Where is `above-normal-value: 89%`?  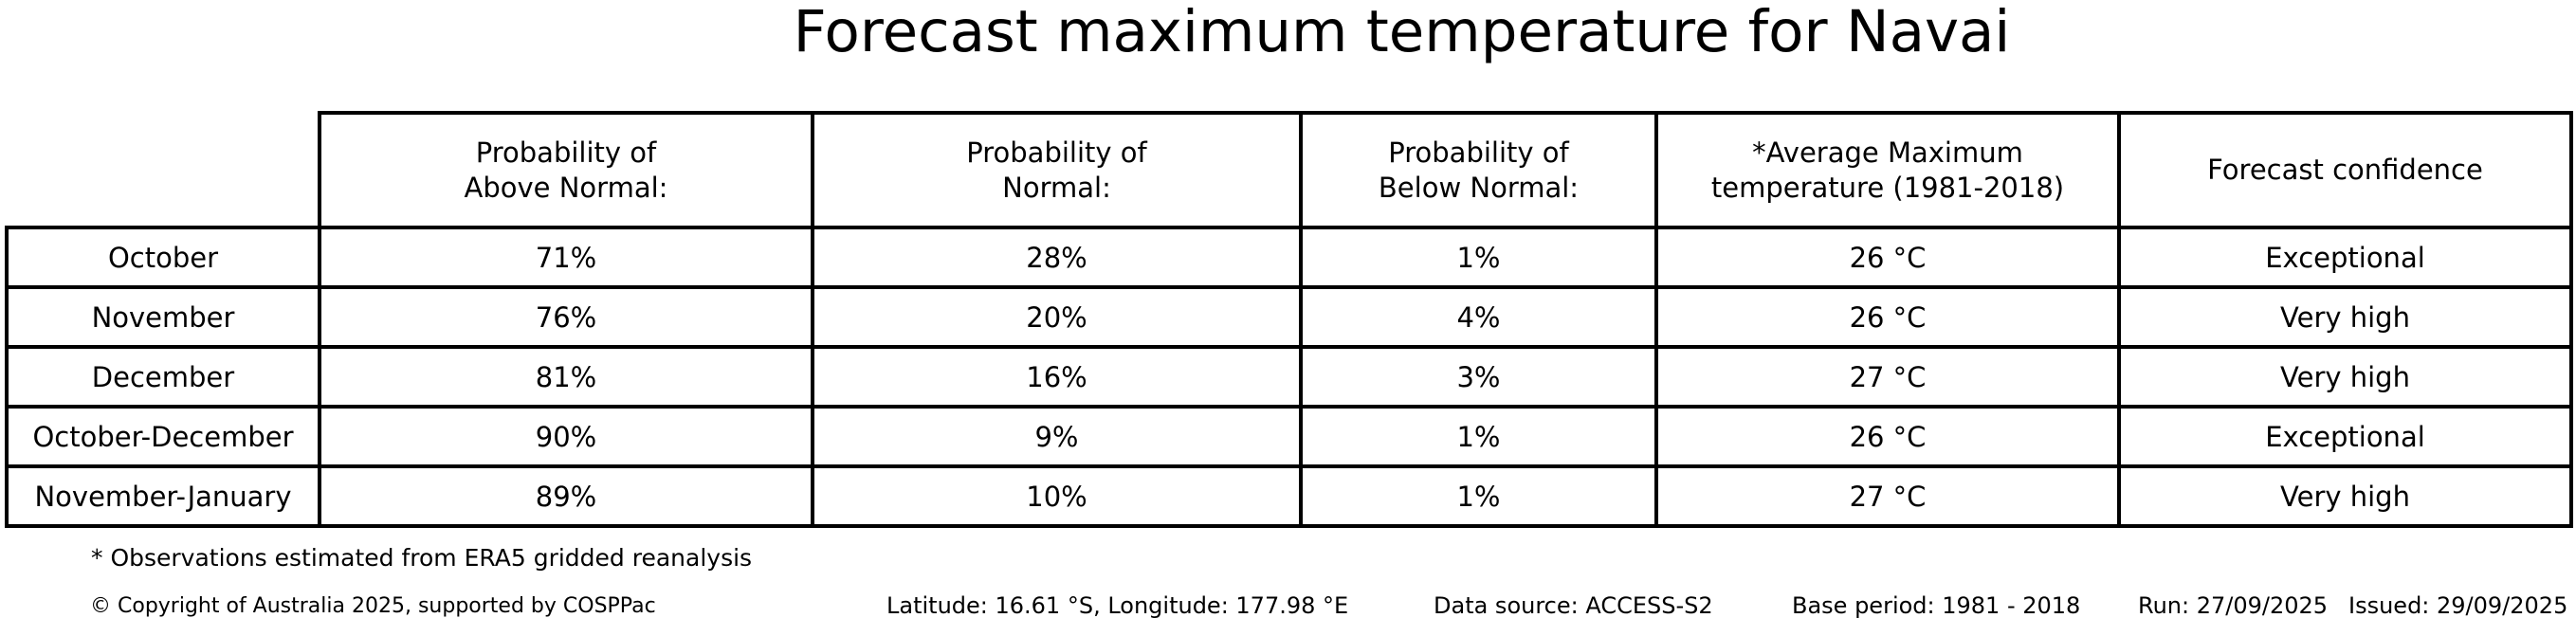 above-normal-value: 89% is located at coordinates (566, 496).